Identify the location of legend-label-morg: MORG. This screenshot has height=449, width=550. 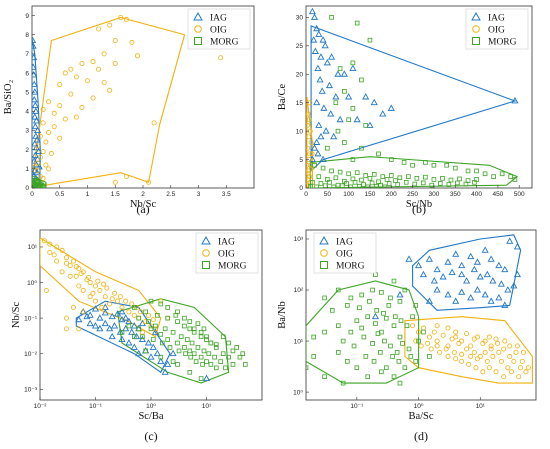
(232, 267).